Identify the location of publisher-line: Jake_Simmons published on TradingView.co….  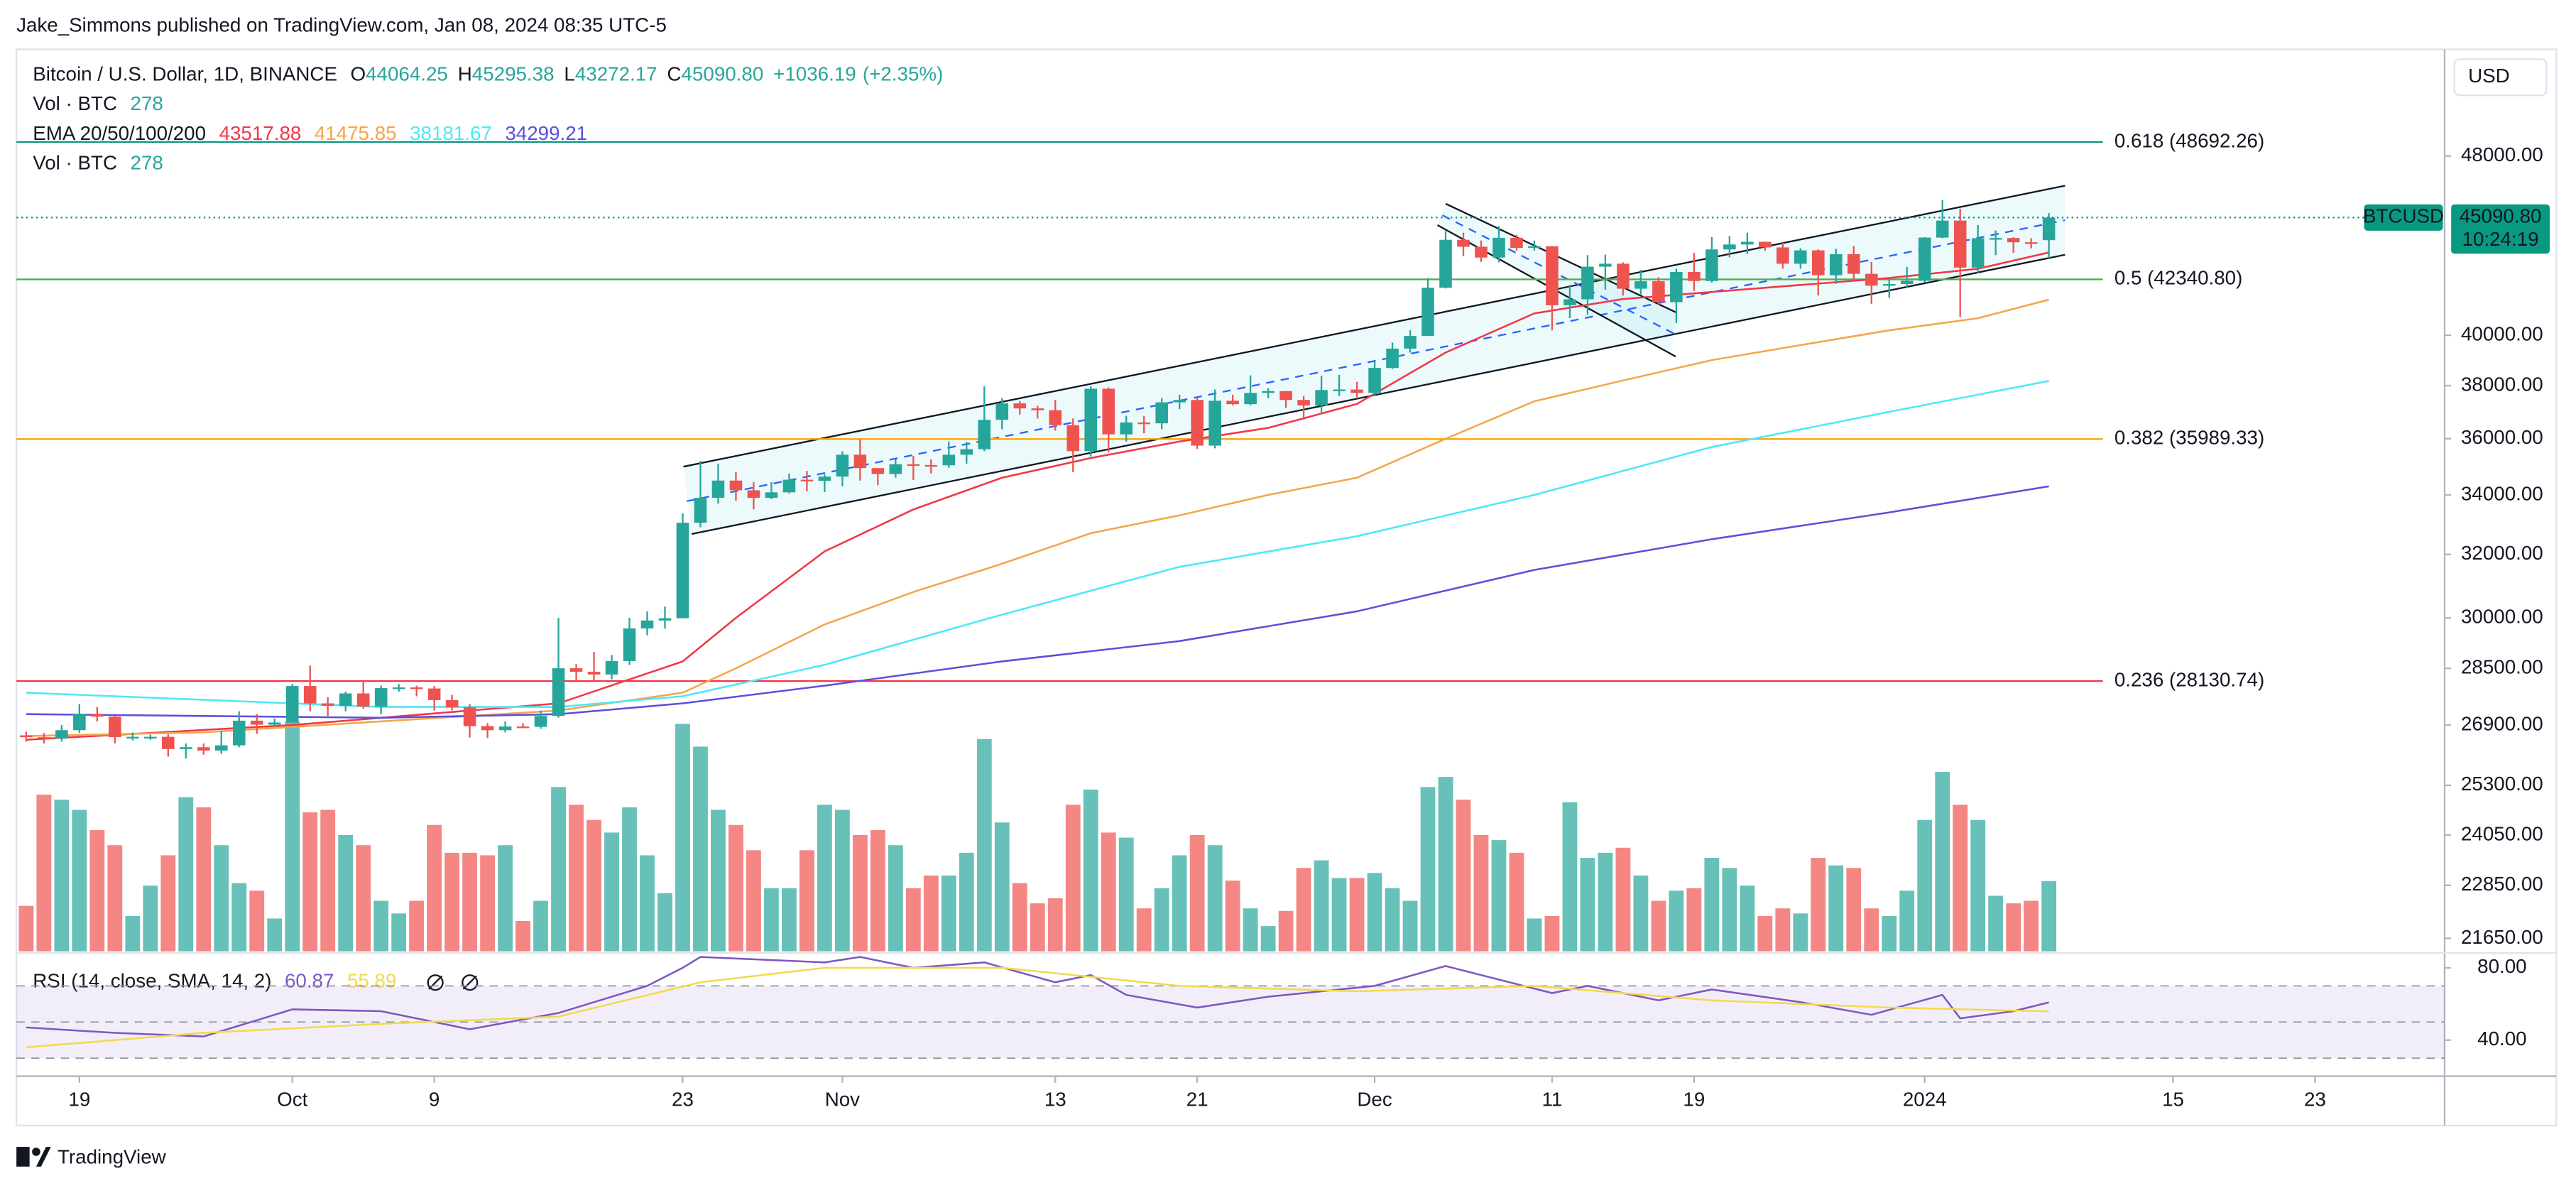
(341, 24).